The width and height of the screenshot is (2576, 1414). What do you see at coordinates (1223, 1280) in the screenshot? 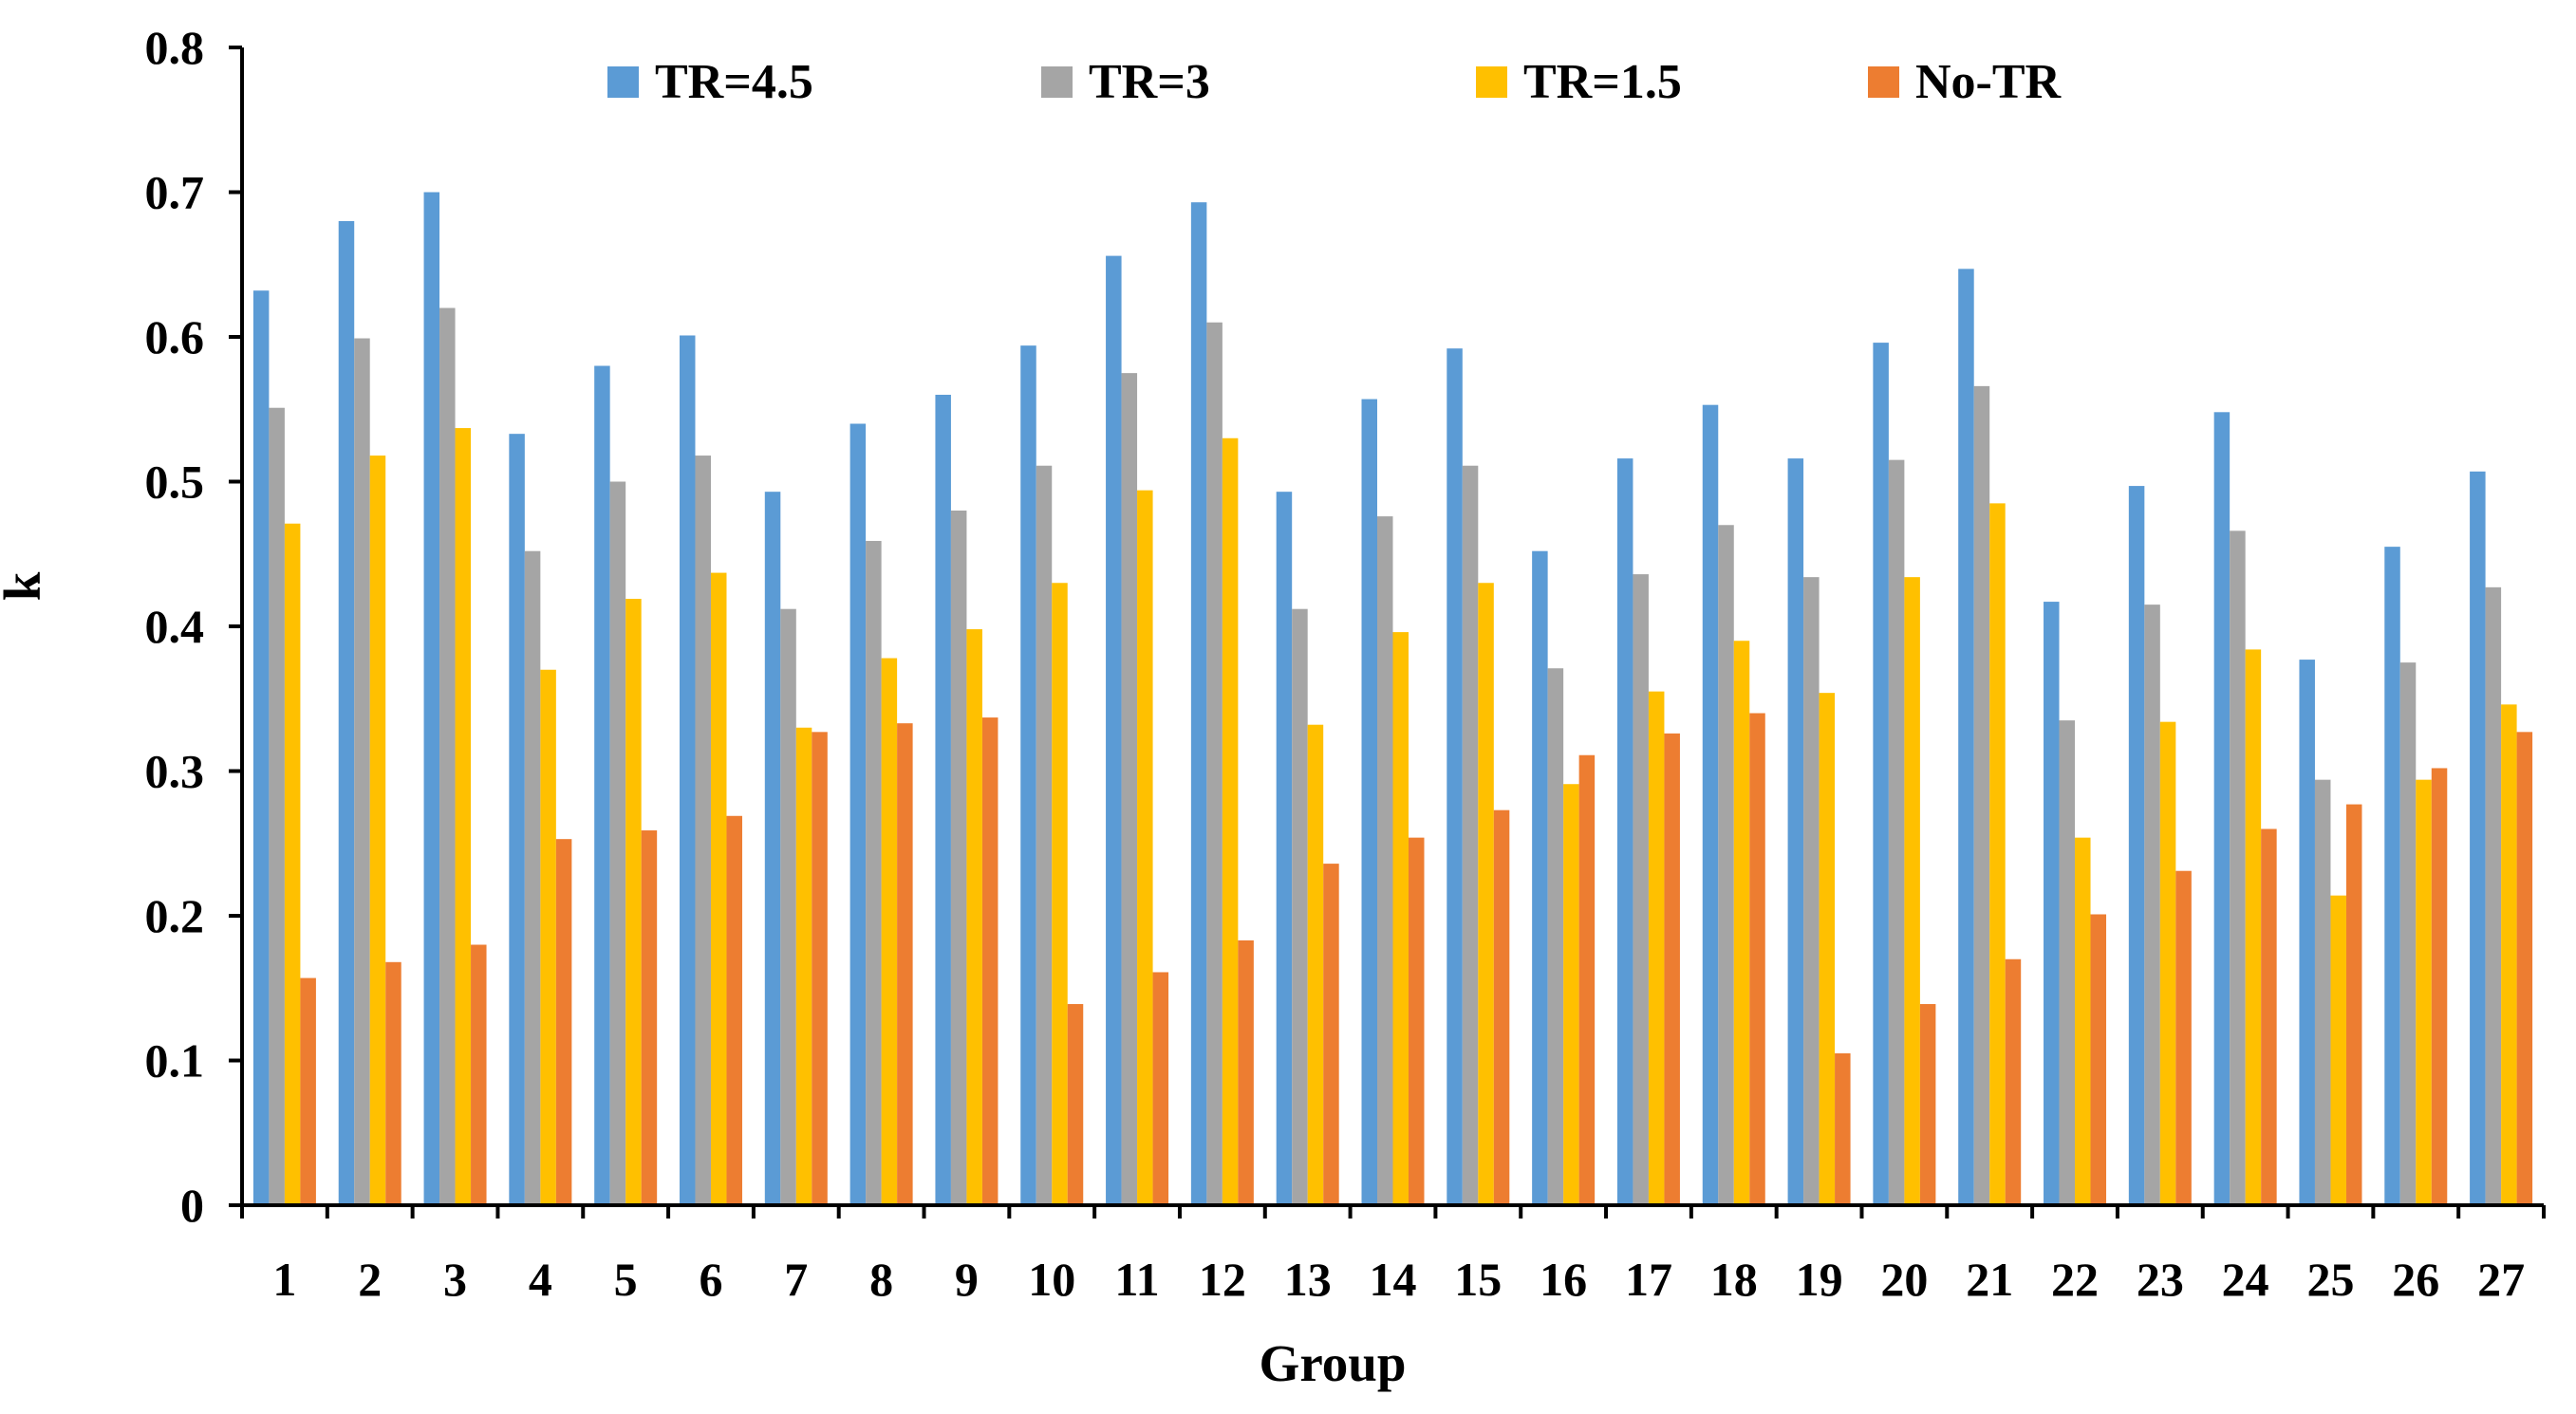
I see `x-tick-label: 12` at bounding box center [1223, 1280].